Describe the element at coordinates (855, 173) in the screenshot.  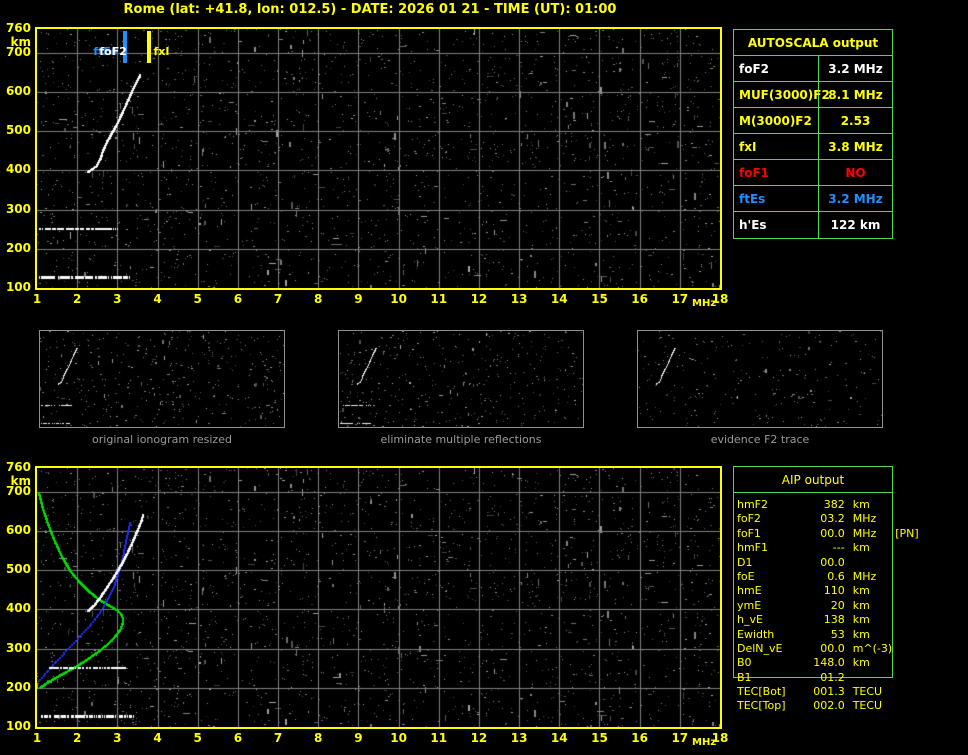
I see `autoscala-value: NO` at that location.